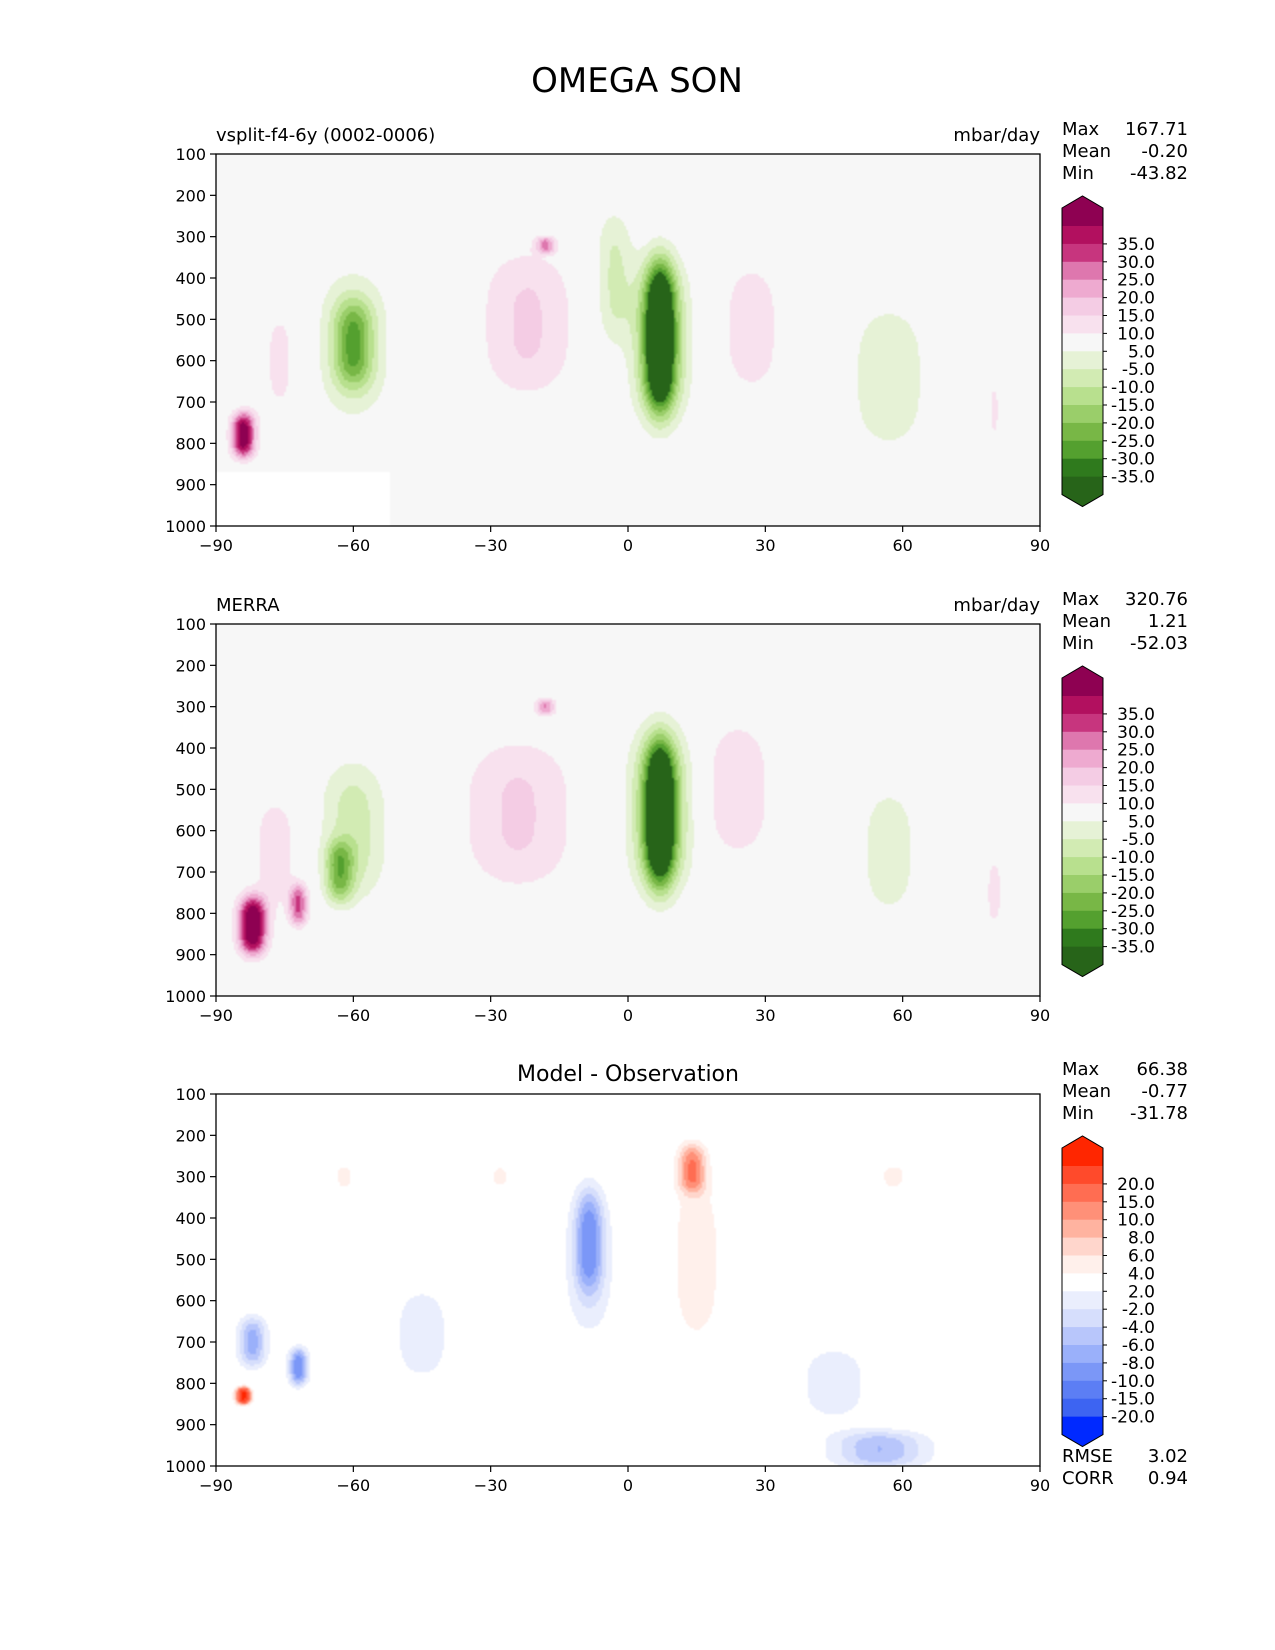 Image resolution: width=1275 pixels, height=1650 pixels. What do you see at coordinates (190, 1425) in the screenshot?
I see `y-tick-label: 900` at bounding box center [190, 1425].